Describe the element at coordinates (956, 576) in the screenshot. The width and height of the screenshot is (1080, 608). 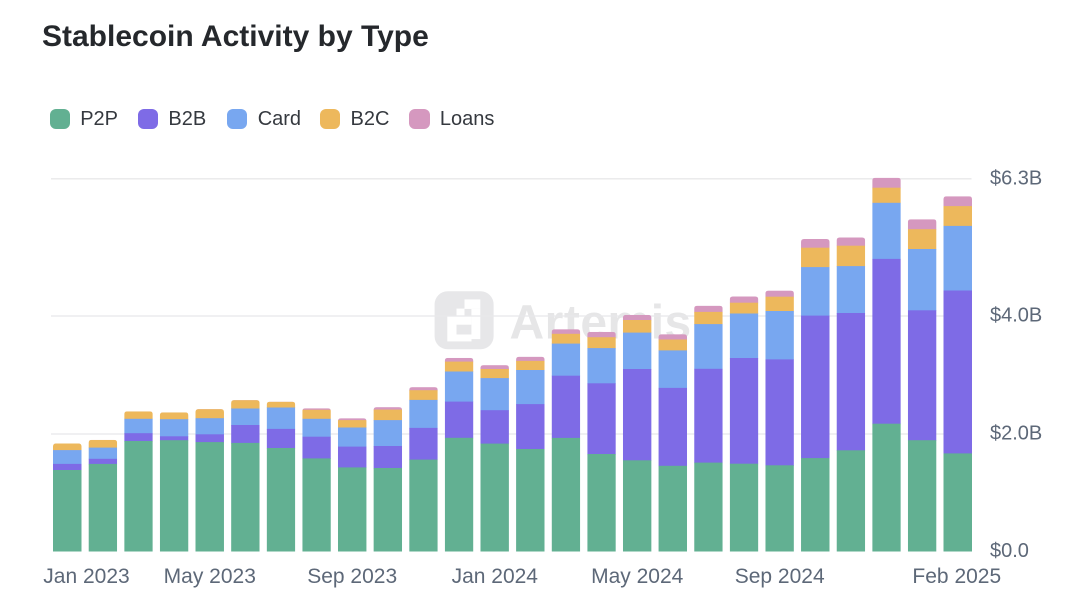
I see `svg-text: Feb 2025` at that location.